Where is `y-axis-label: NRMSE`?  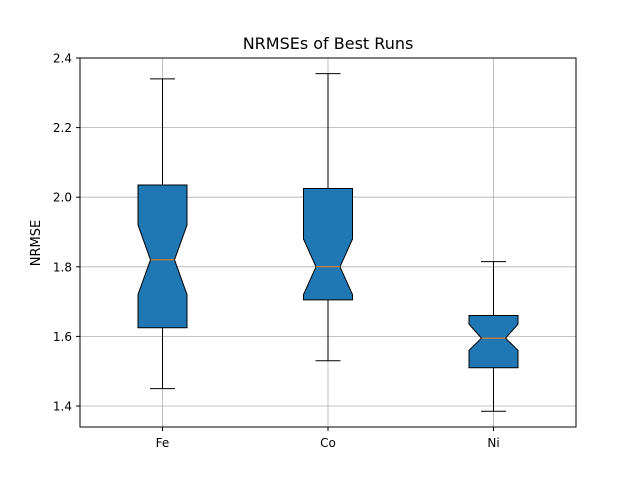
y-axis-label: NRMSE is located at coordinates (36, 243).